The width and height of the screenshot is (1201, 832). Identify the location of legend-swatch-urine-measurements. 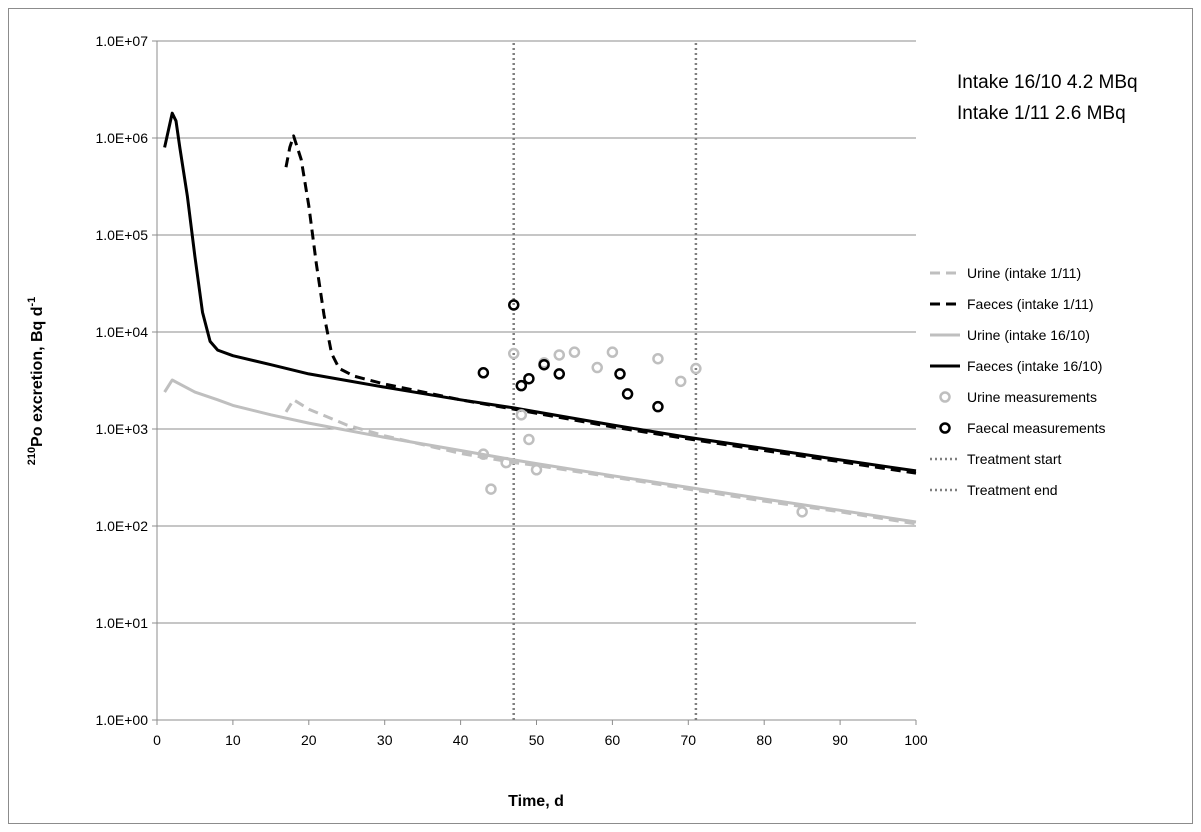
(945, 397).